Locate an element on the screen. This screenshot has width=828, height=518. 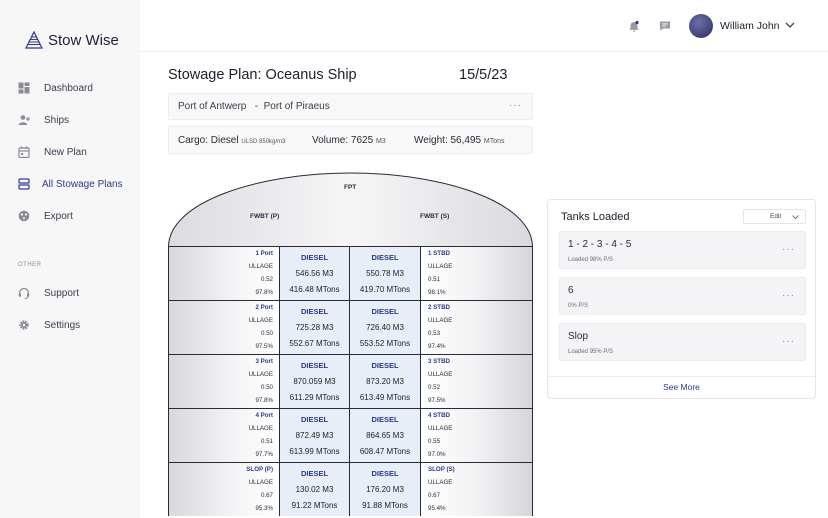
port-fill-percent: 95.3% is located at coordinates (264, 508).